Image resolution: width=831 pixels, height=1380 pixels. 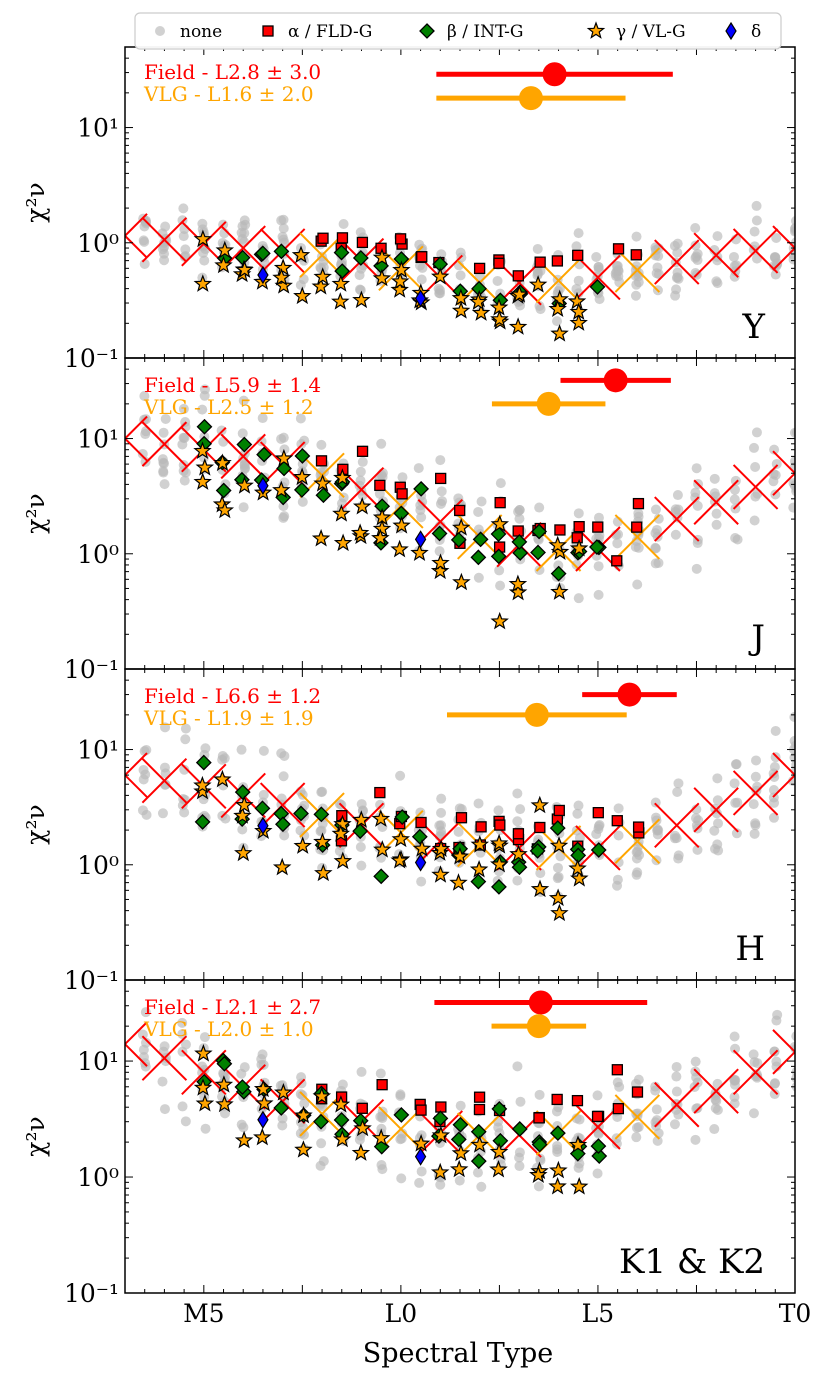 I want to click on point-delta, so click(x=263, y=825).